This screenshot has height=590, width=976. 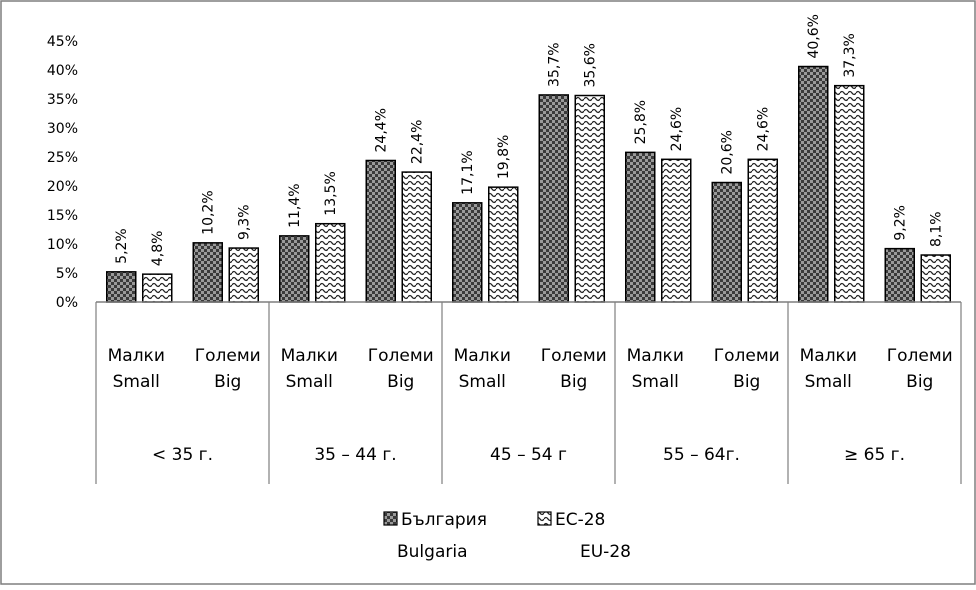 What do you see at coordinates (122, 246) in the screenshot?
I see `data-label: 5,2%` at bounding box center [122, 246].